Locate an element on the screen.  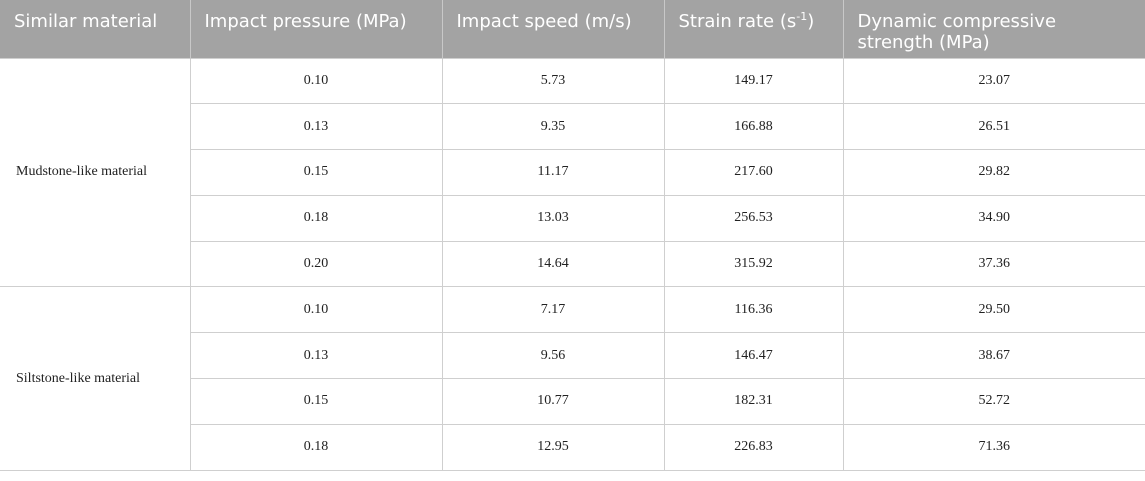
strain-rate-cell: 226.83 is located at coordinates (753, 447).